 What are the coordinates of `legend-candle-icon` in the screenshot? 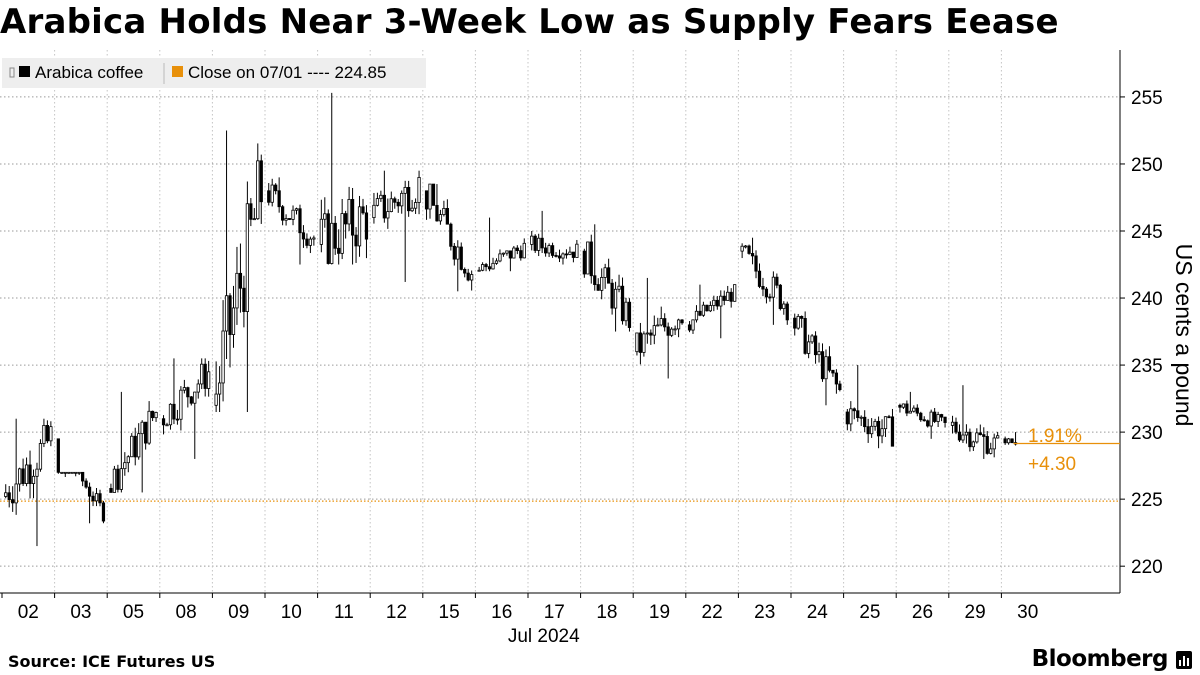 It's located at (12, 72).